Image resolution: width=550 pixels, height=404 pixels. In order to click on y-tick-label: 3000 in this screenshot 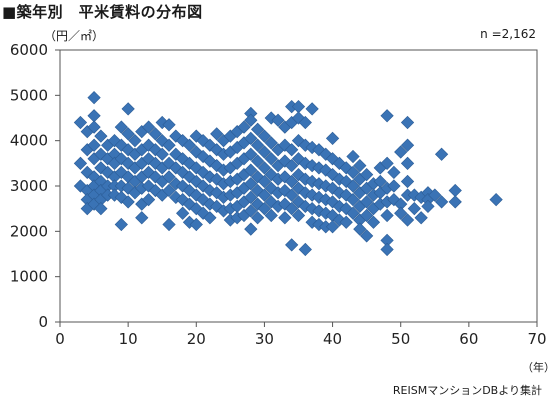, I will do `click(29, 186)`.